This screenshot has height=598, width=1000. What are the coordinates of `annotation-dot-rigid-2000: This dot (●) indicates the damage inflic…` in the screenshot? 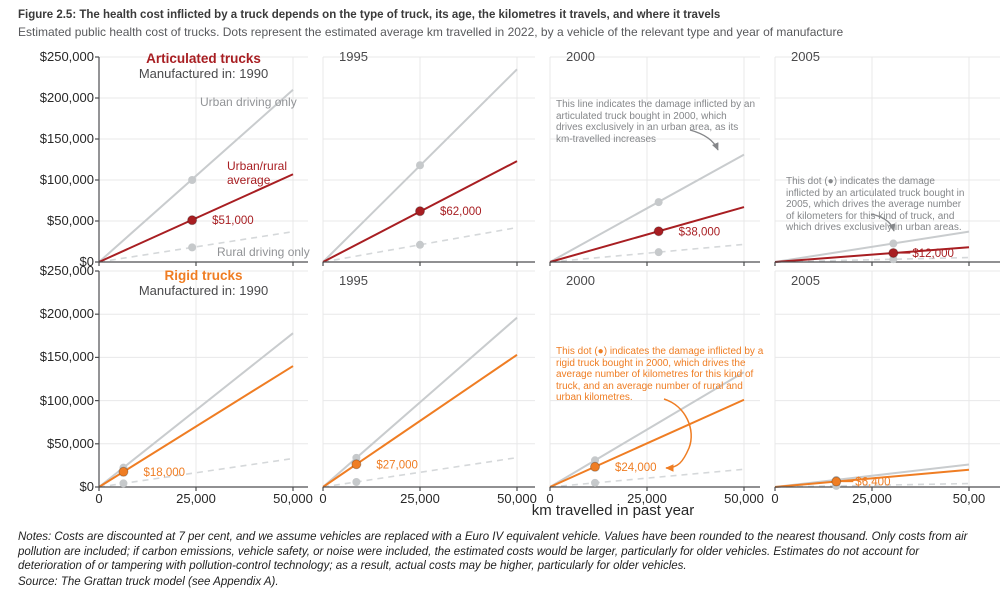 It's located at (660, 375).